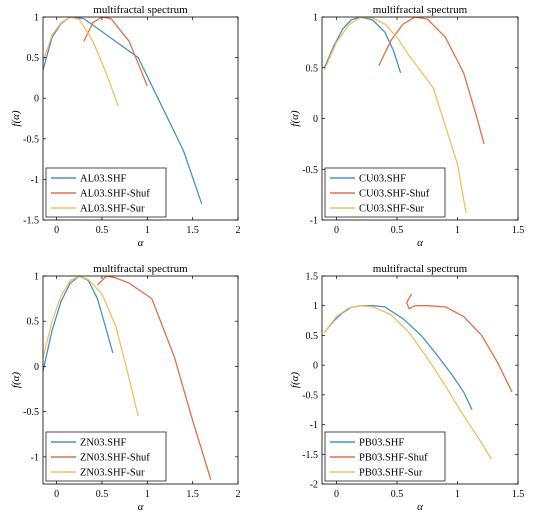 The image size is (536, 512). Describe the element at coordinates (112, 473) in the screenshot. I see `legend-entry: ZN03.SHF-Sur` at that location.